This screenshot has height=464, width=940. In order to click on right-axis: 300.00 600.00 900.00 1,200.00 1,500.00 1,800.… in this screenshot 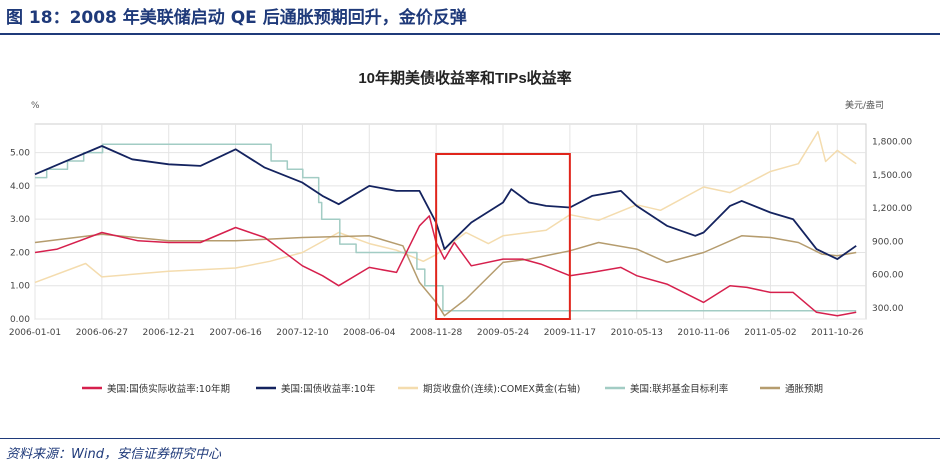, I will do `click(892, 226)`.